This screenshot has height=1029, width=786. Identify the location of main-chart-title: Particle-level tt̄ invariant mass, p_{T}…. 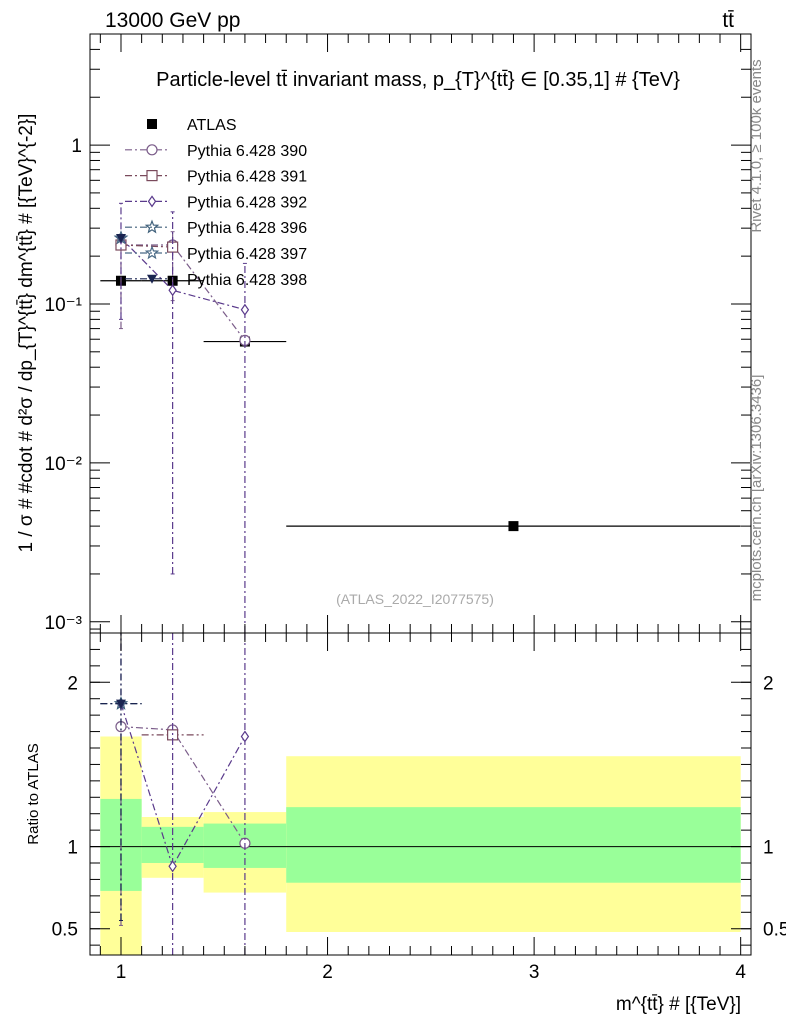
(418, 80).